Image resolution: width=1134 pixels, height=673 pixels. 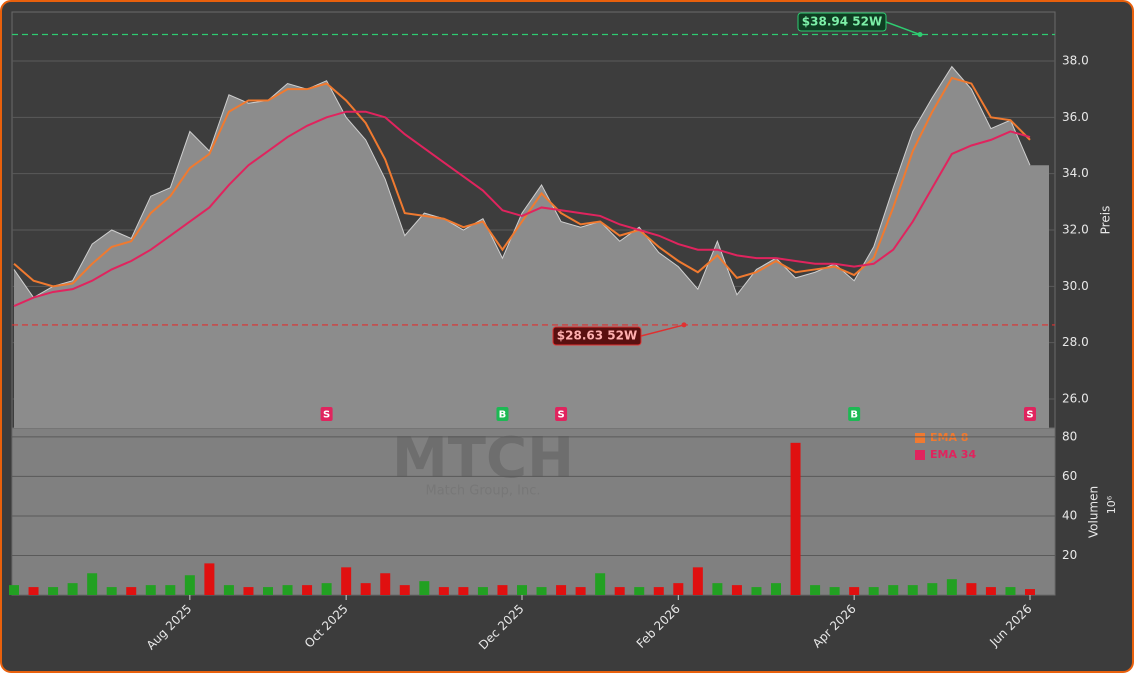 I want to click on y-tick-label: 28.0, so click(x=1075, y=342).